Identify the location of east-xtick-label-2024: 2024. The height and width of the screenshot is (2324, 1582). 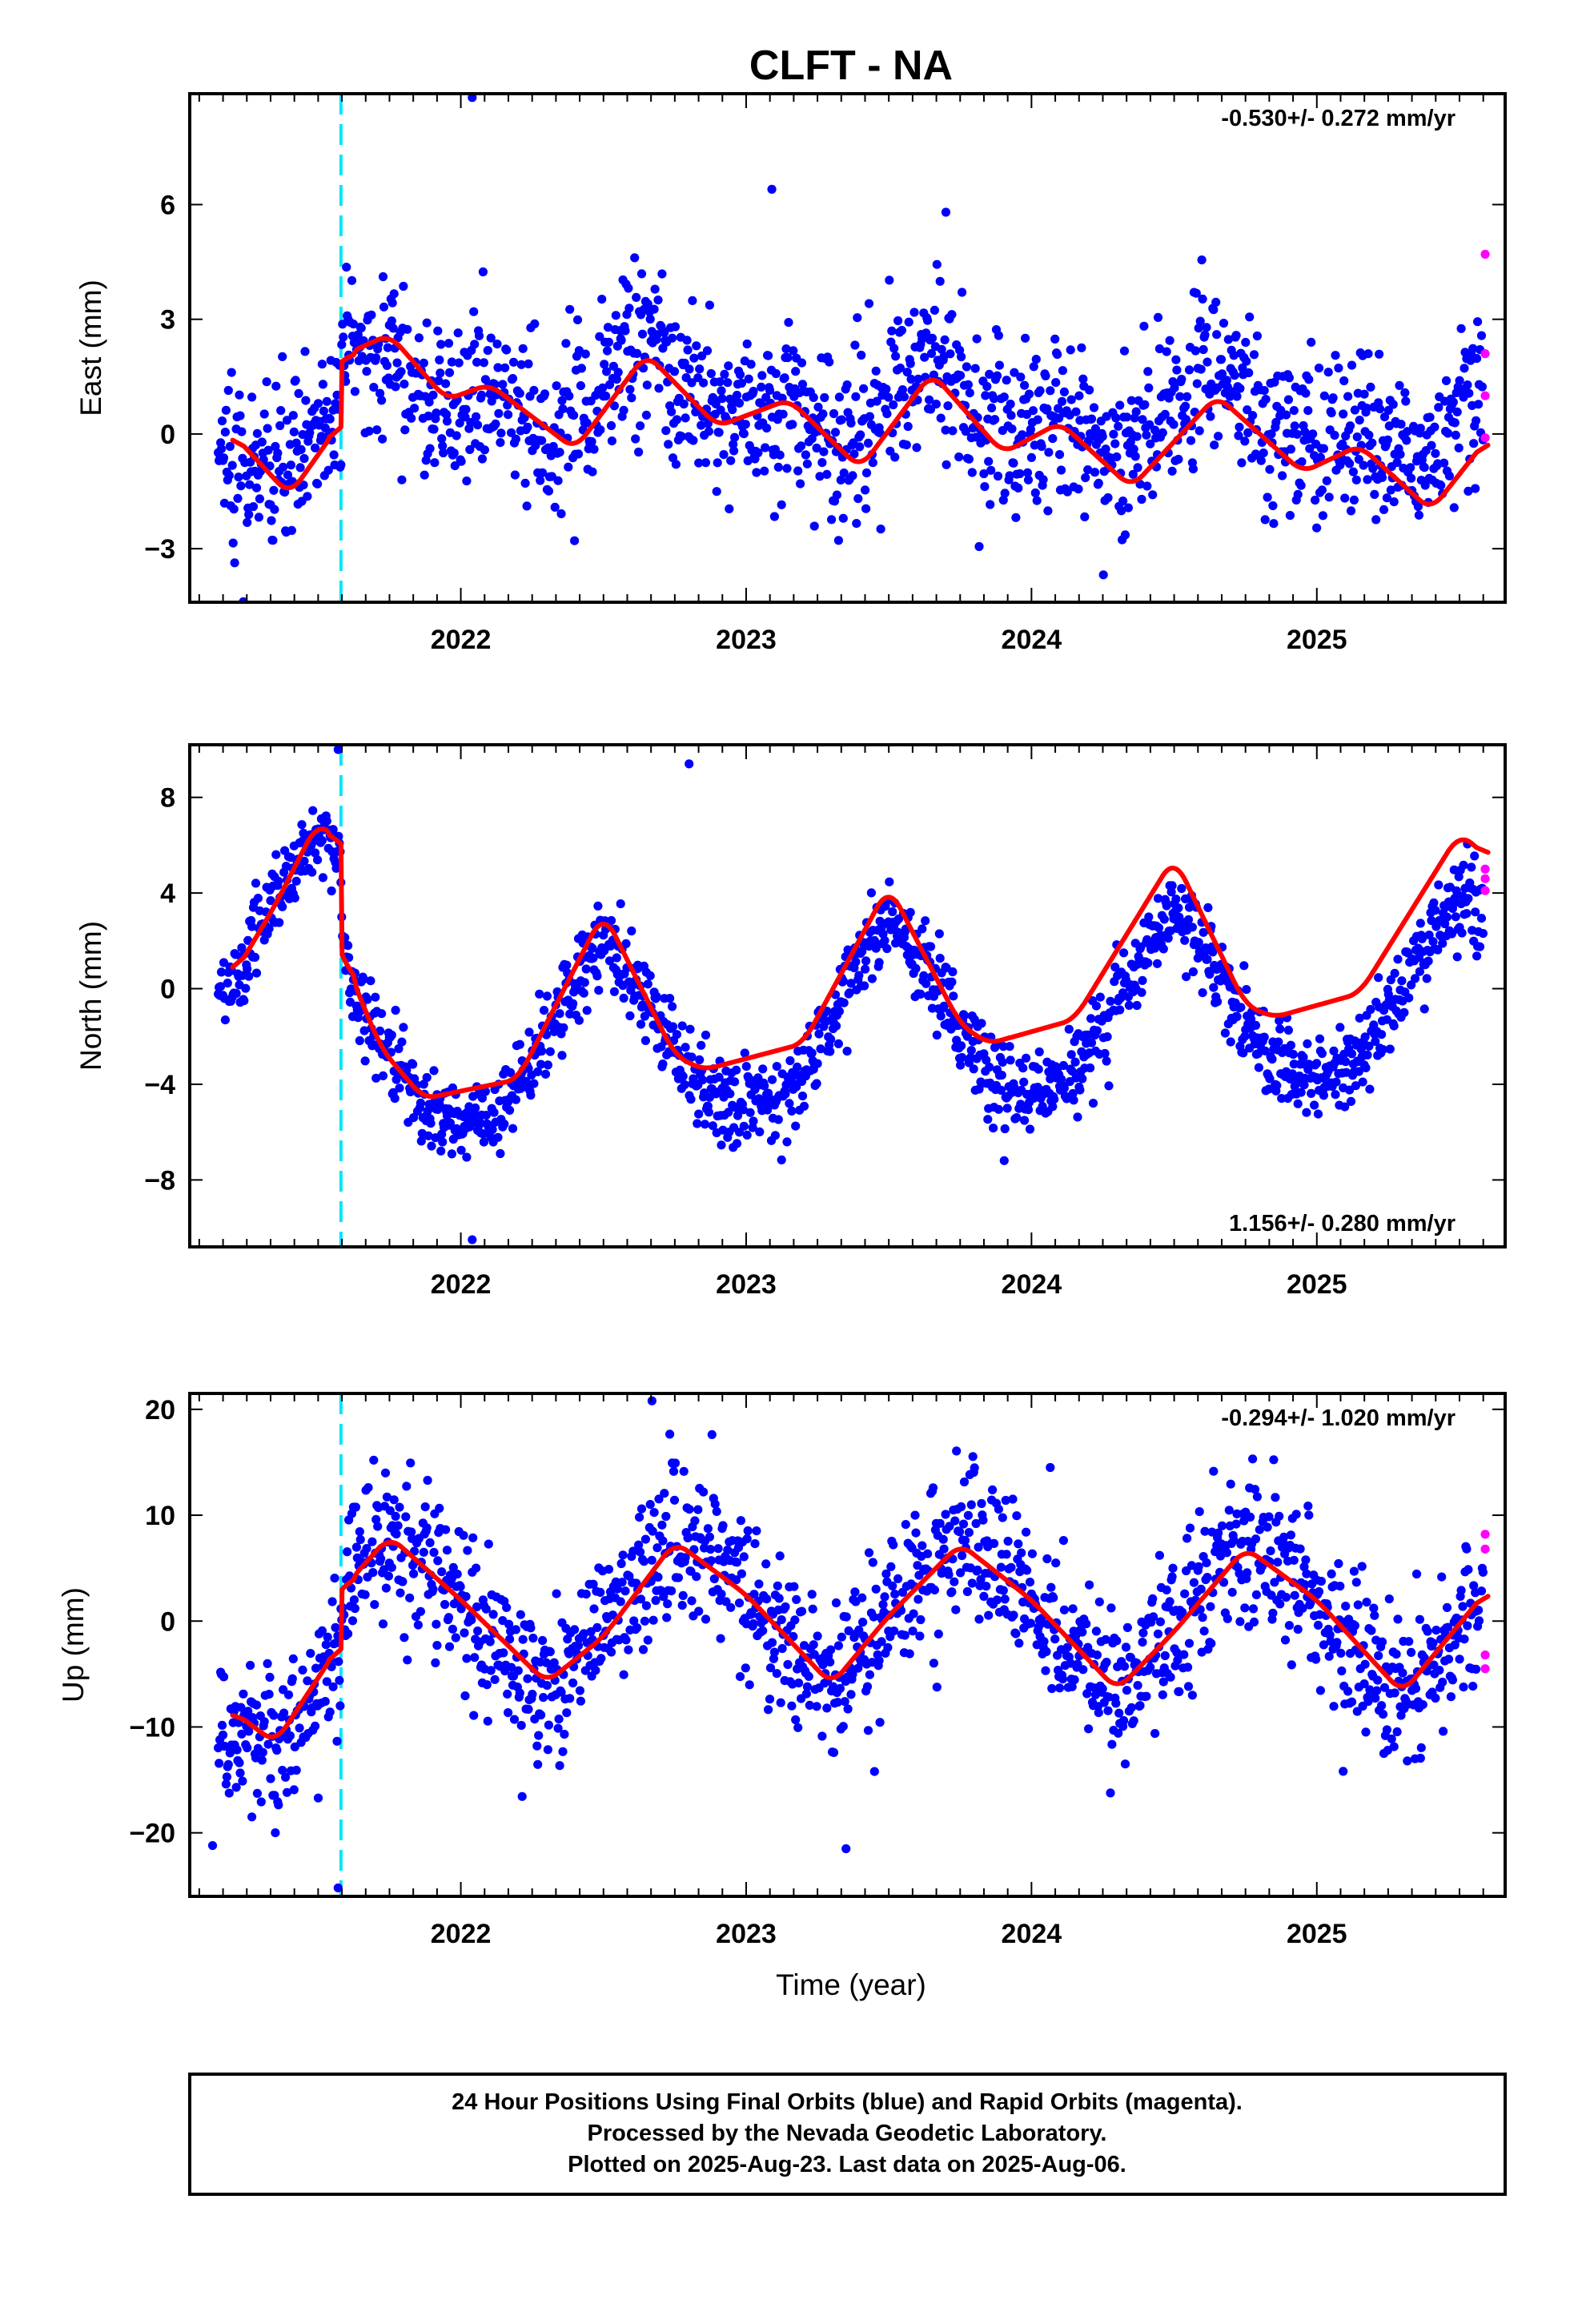
(1032, 640).